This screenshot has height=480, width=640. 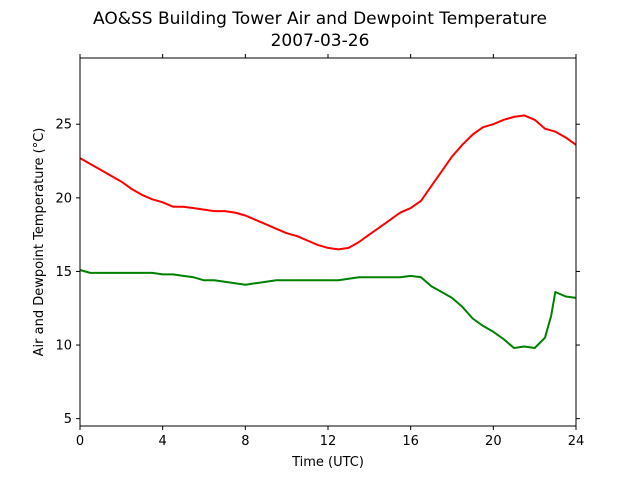 I want to click on x-axis-label: Time (UTC), so click(x=327, y=462).